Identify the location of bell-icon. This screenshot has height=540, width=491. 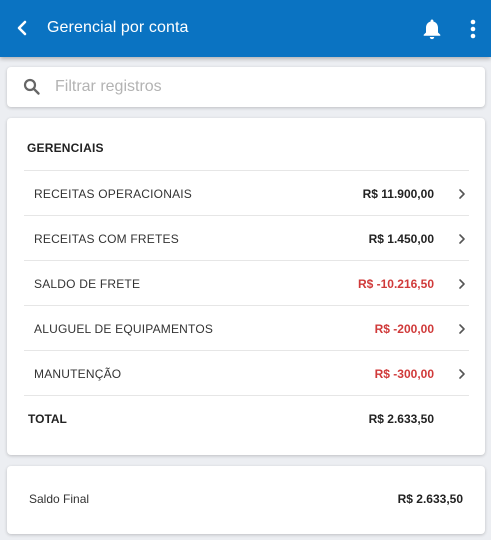
(432, 29).